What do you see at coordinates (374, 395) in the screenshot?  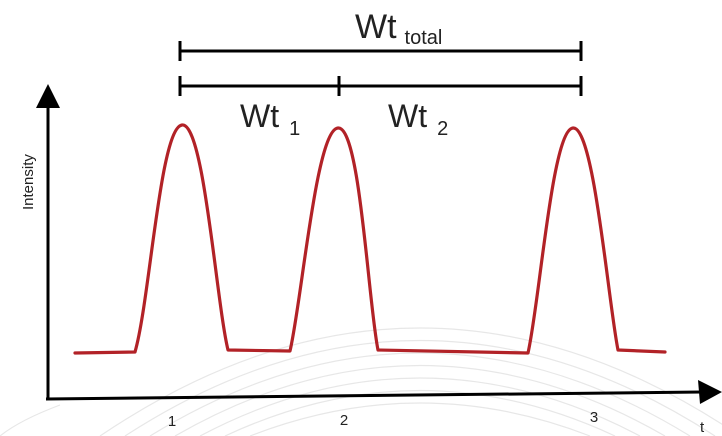 I see `x-axis` at bounding box center [374, 395].